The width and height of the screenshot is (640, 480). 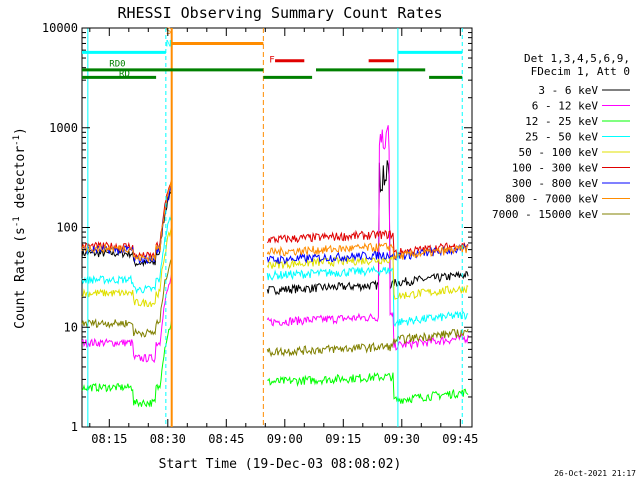 I want to click on legend-label: 3 - 6 keV, so click(x=568, y=90).